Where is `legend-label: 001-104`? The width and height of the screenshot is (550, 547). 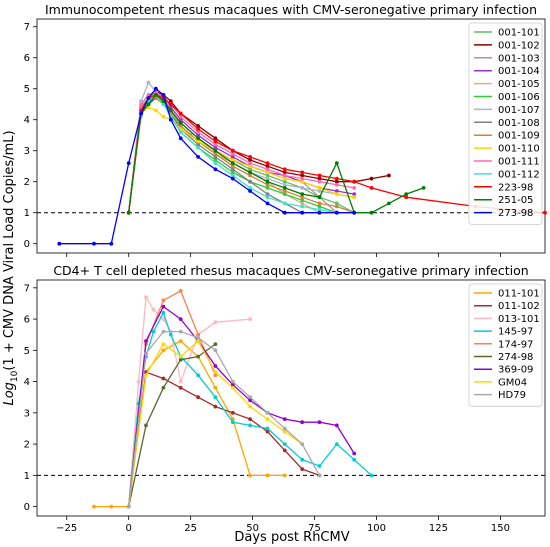 legend-label: 001-104 is located at coordinates (519, 71).